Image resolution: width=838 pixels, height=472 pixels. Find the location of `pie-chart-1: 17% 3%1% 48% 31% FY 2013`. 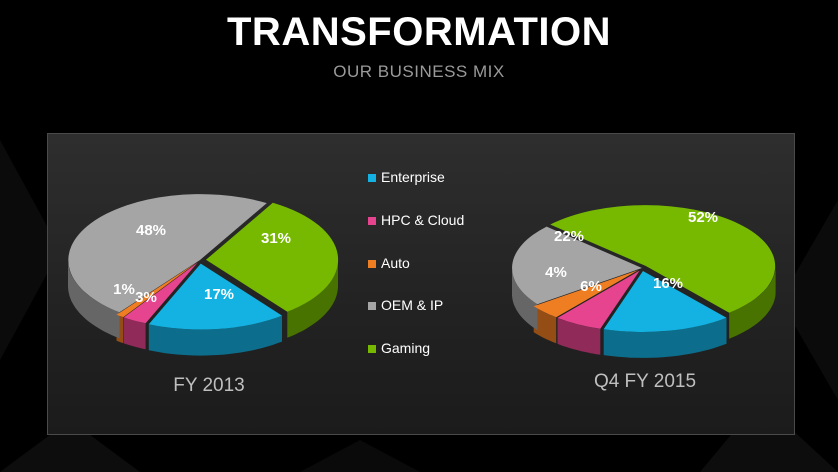

pie-chart-1: 17% 3%1% 48% 31% FY 2013 is located at coordinates (203, 295).